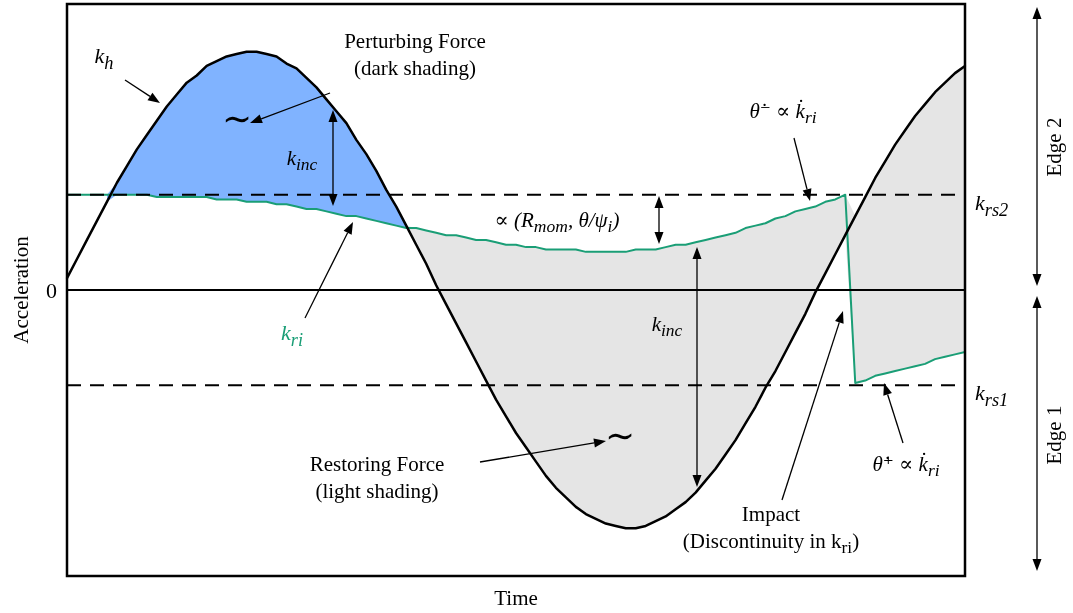 Image resolution: width=1073 pixels, height=613 pixels. Describe the element at coordinates (1054, 147) in the screenshot. I see `text: Edge 2` at that location.